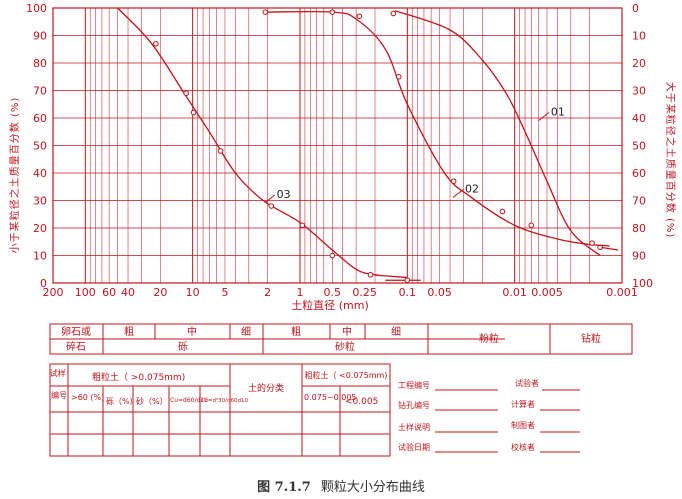 The width and height of the screenshot is (682, 499). Describe the element at coordinates (40, 118) in the screenshot. I see `y-tick-label: 60` at that location.